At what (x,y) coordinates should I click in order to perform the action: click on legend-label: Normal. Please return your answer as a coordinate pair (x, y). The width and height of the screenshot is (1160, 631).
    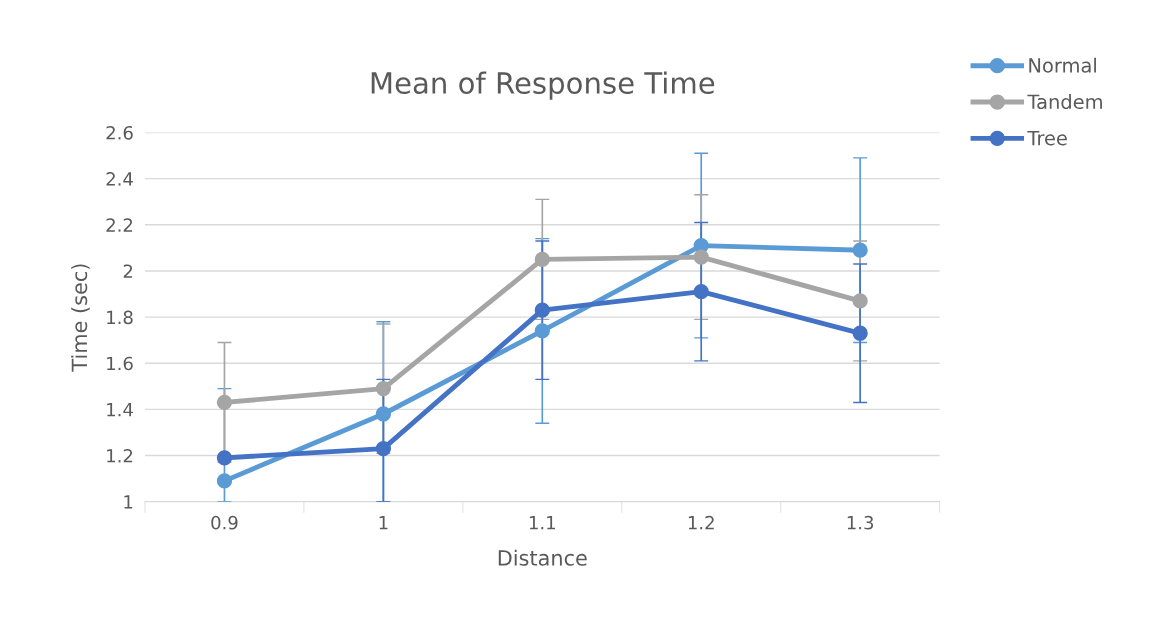
    Looking at the image, I should click on (1062, 65).